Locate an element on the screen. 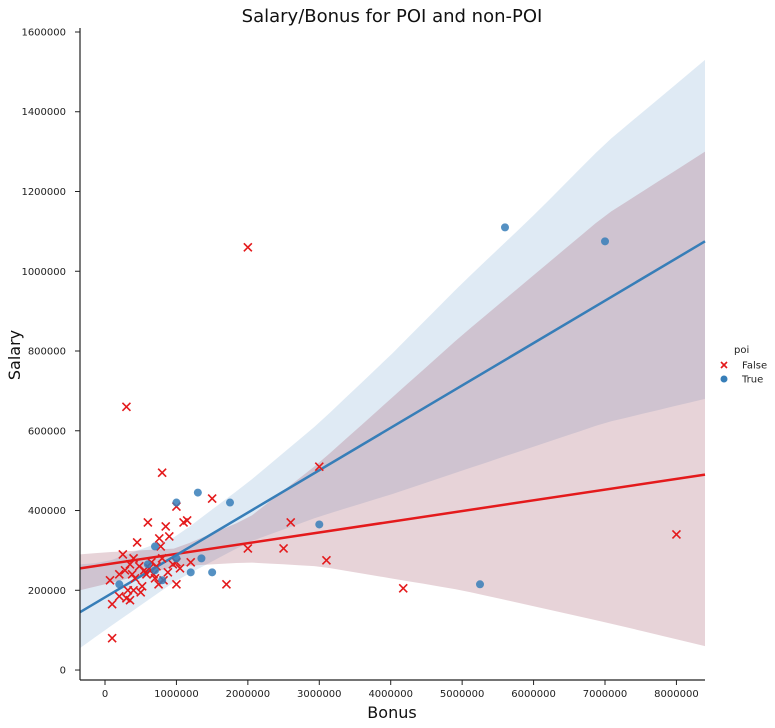 This screenshot has height=728, width=775. fit-line-false is located at coordinates (392, 521).